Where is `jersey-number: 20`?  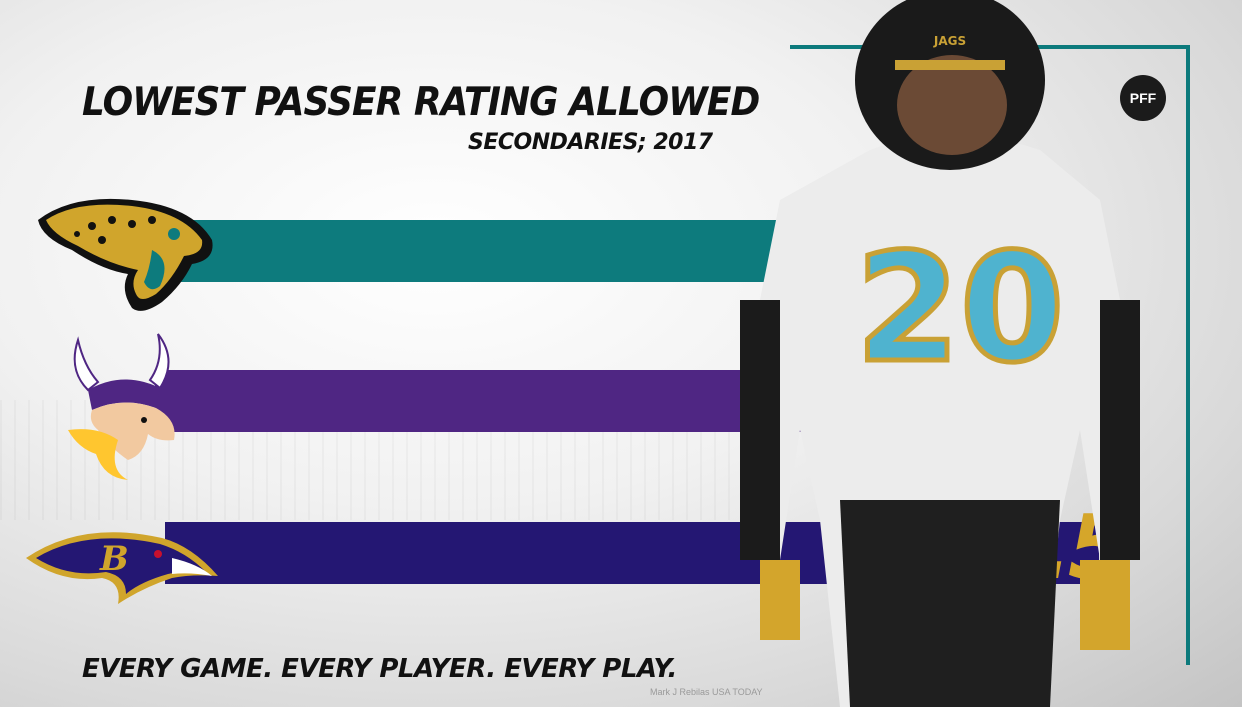 jersey-number: 20 is located at coordinates (960, 309).